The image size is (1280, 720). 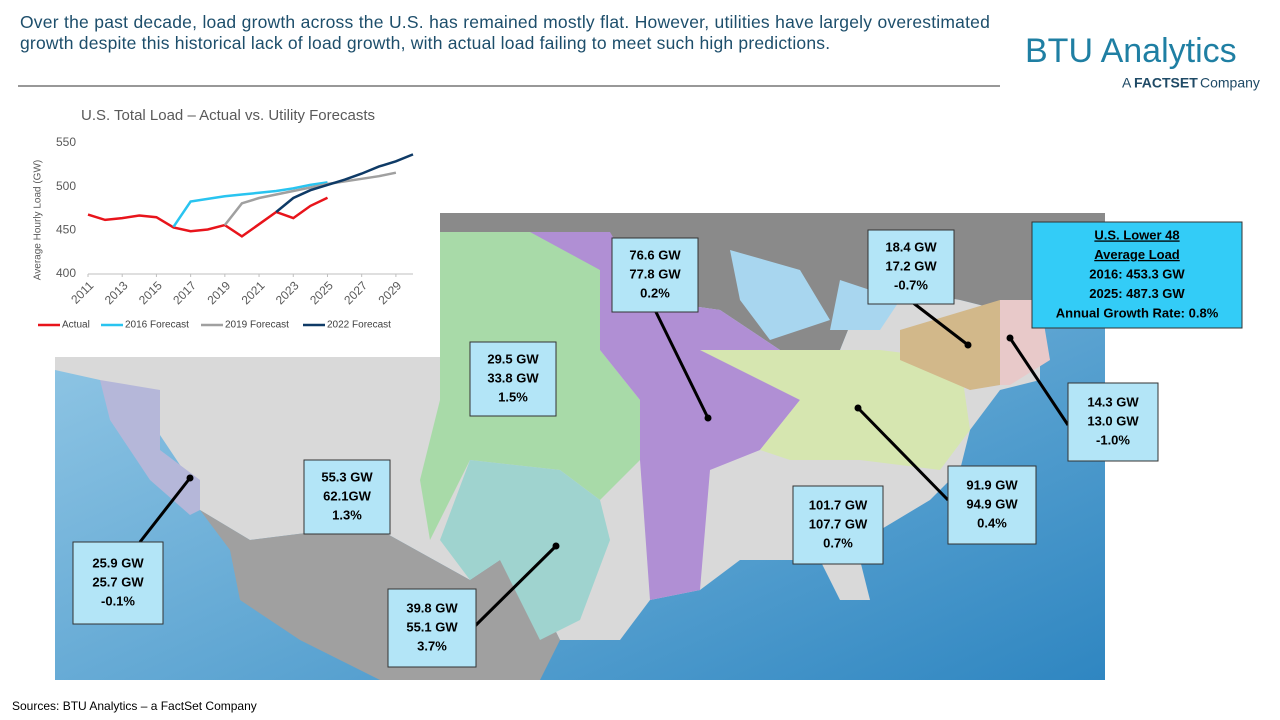 I want to click on callout-text: 1.3%, so click(x=347, y=514).